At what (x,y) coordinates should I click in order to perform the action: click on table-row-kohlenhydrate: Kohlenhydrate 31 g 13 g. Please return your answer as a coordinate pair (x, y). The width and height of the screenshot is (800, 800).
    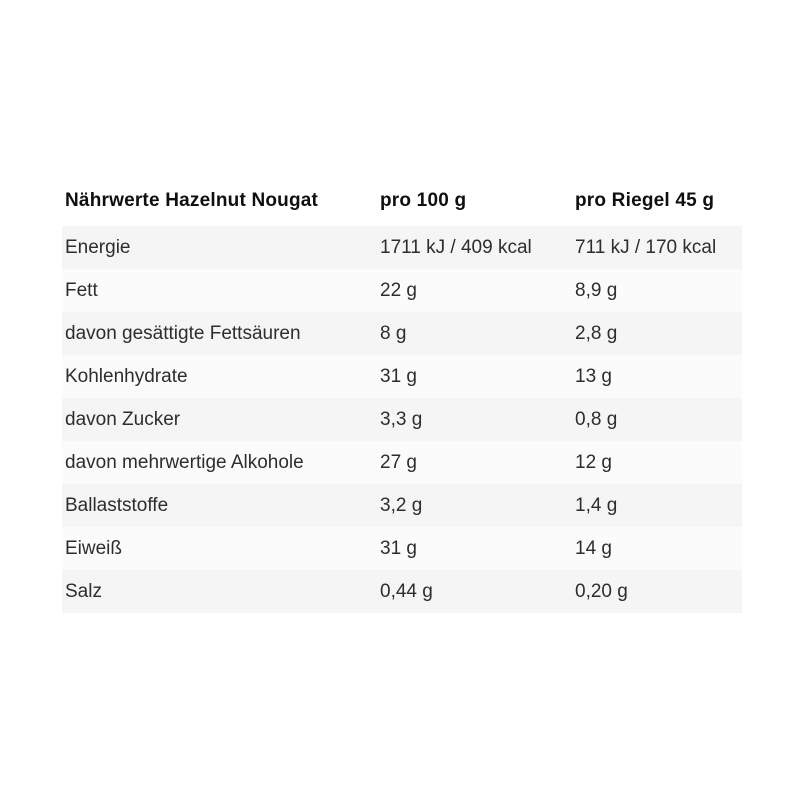
    Looking at the image, I should click on (402, 376).